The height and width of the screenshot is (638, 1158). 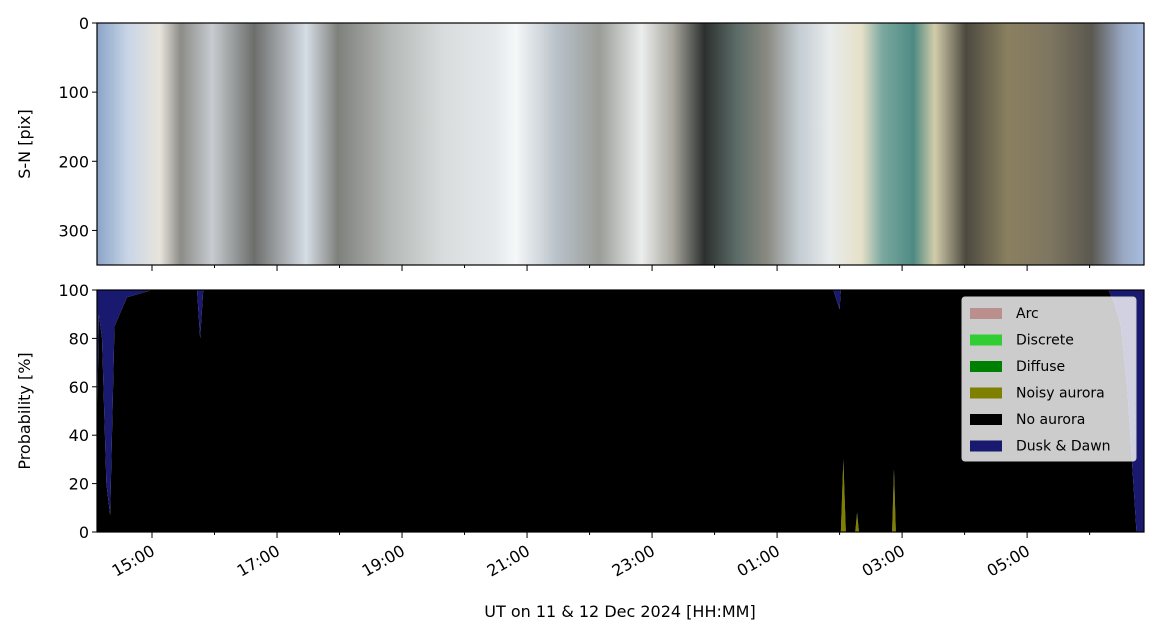 I want to click on x-tick-label: 01:00, so click(x=758, y=561).